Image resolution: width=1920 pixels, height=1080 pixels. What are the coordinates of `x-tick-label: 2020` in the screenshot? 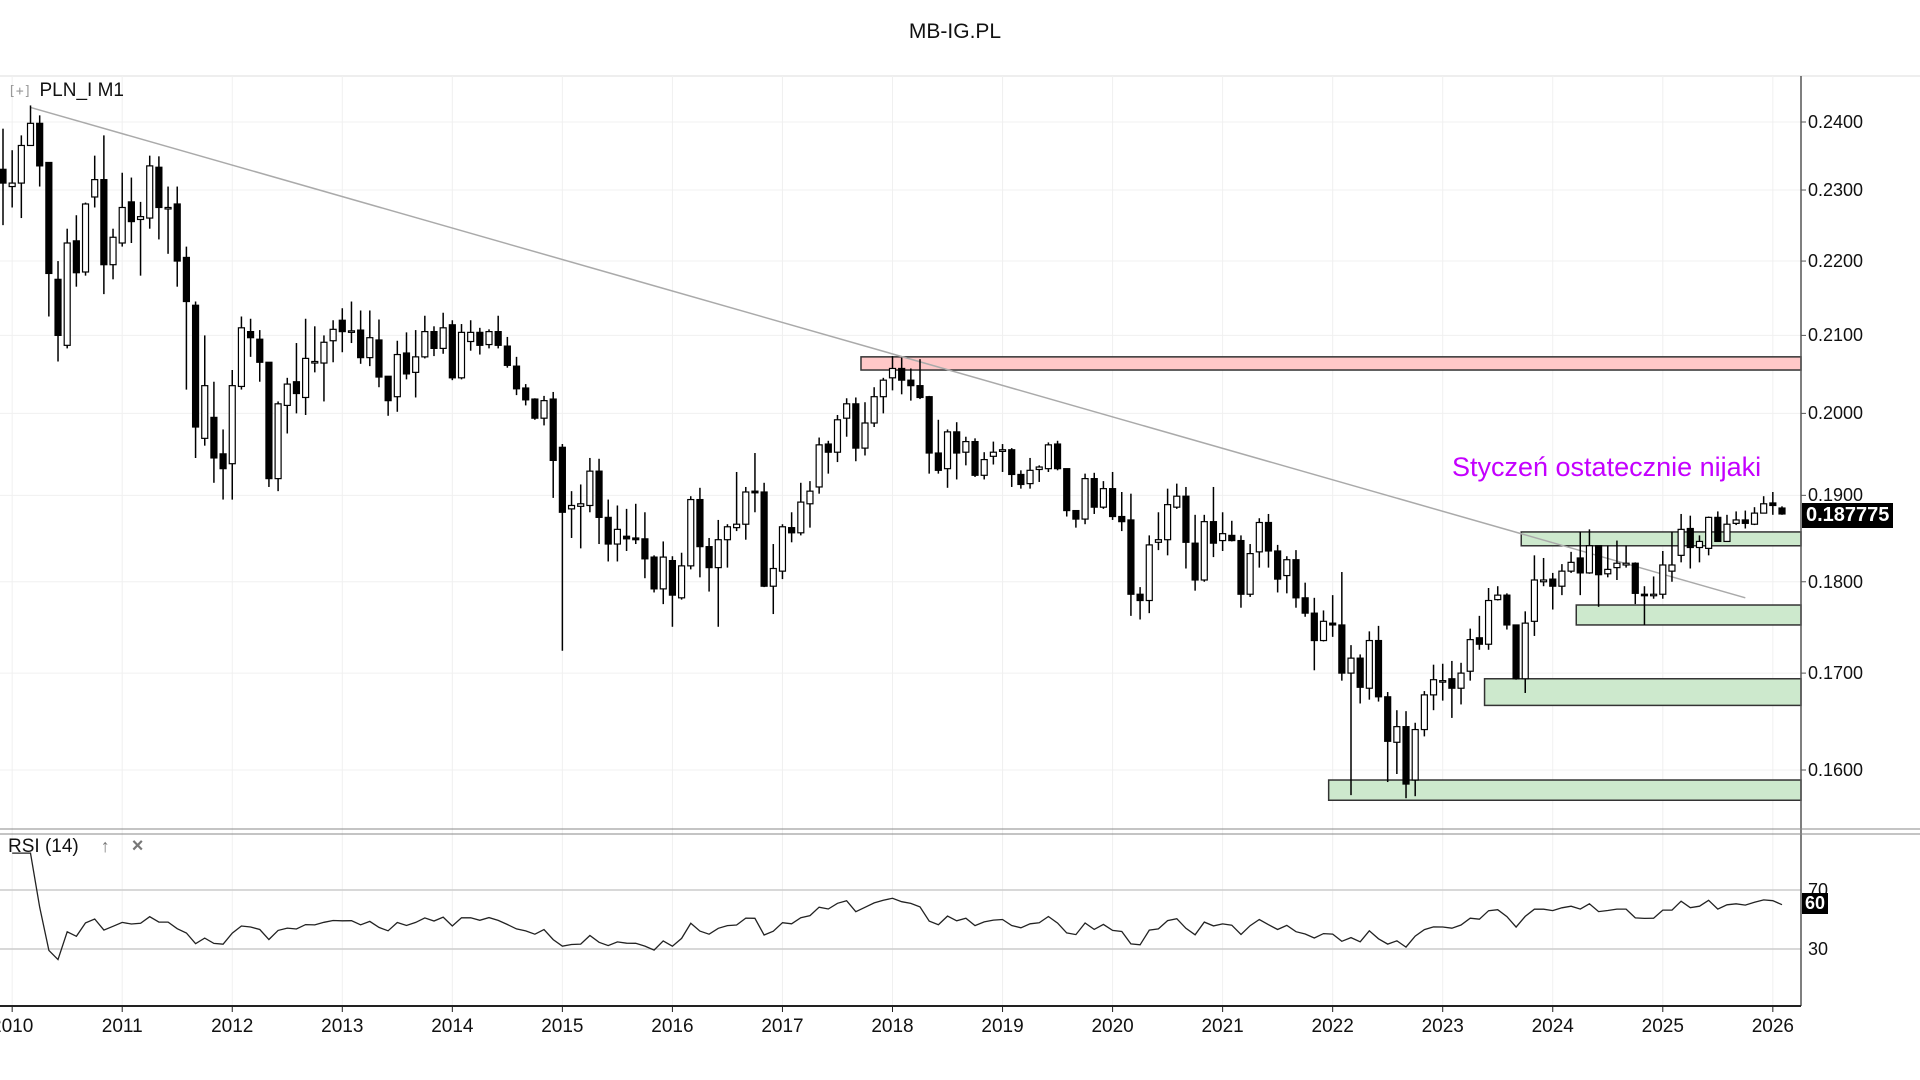 It's located at (1112, 1026).